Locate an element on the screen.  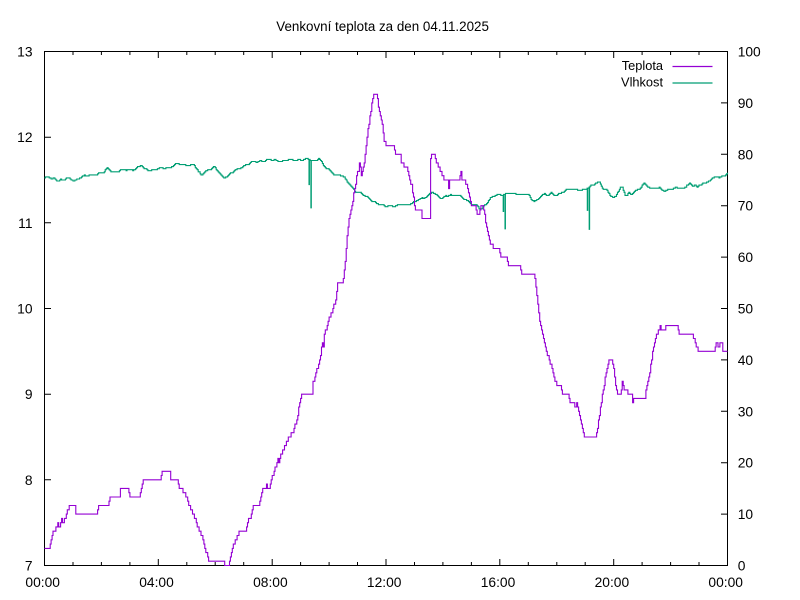
svg-text: 9 is located at coordinates (29, 394).